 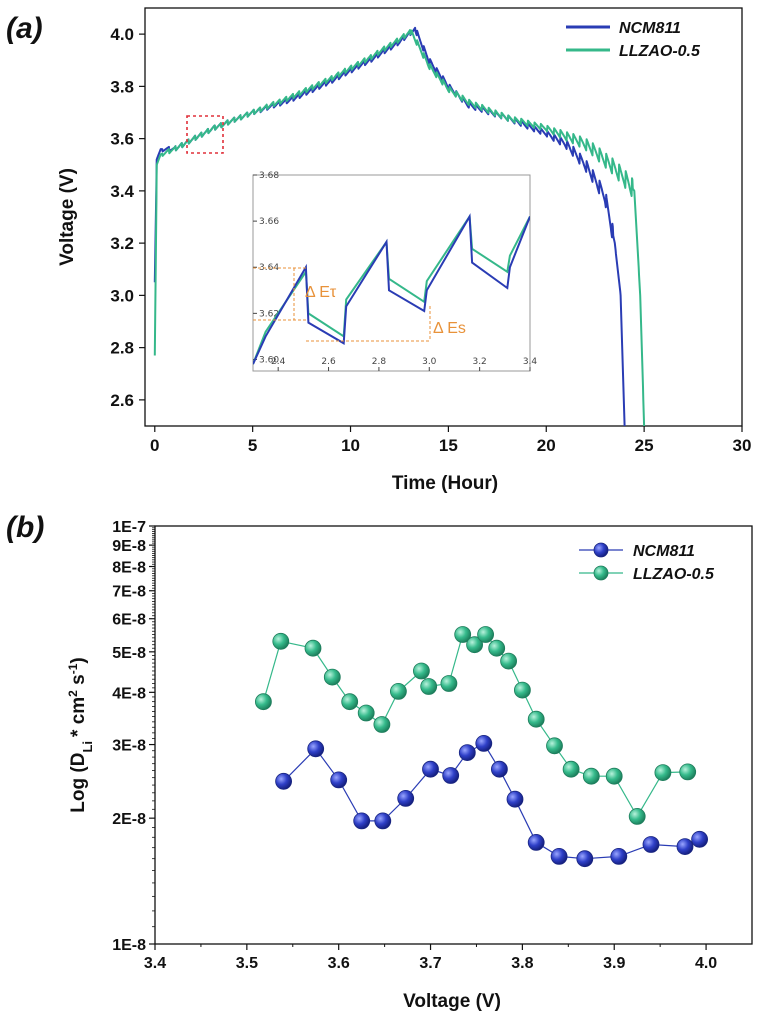 I want to click on panel-b-x-tick-label: 3.6, so click(x=339, y=963).